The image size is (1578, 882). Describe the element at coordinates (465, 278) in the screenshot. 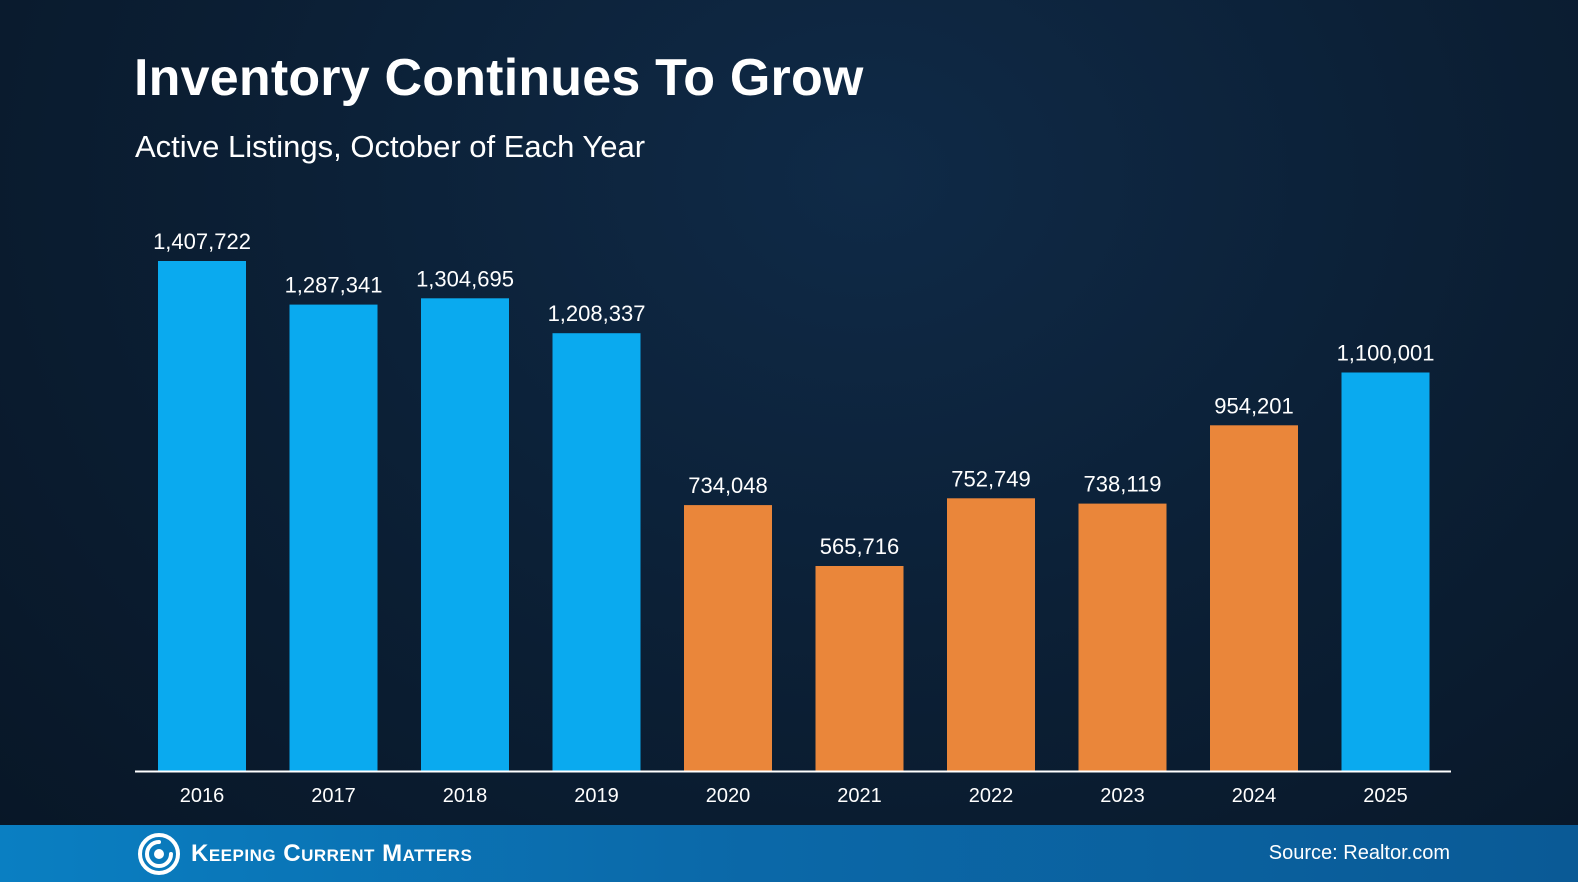

I see `value-label-2018: 1,304,695` at that location.